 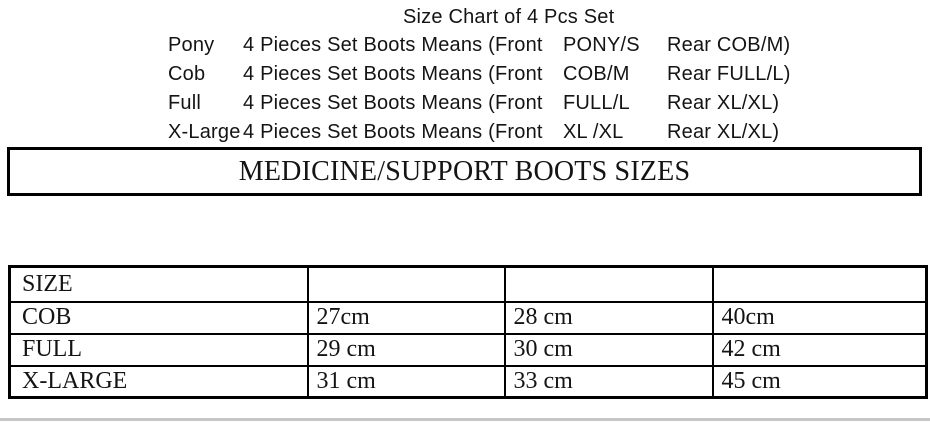 I want to click on table-cell-measurement: 27cm, so click(x=406, y=317).